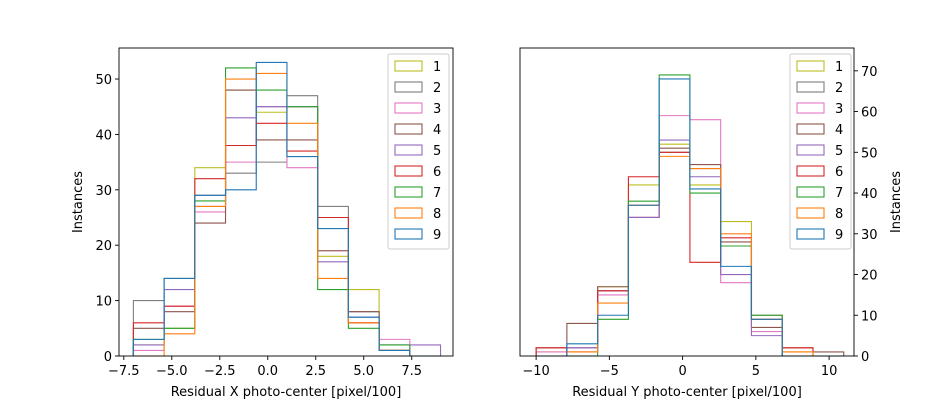 This screenshot has width=950, height=400. What do you see at coordinates (411, 371) in the screenshot?
I see `x-tick-label: 7.5` at bounding box center [411, 371].